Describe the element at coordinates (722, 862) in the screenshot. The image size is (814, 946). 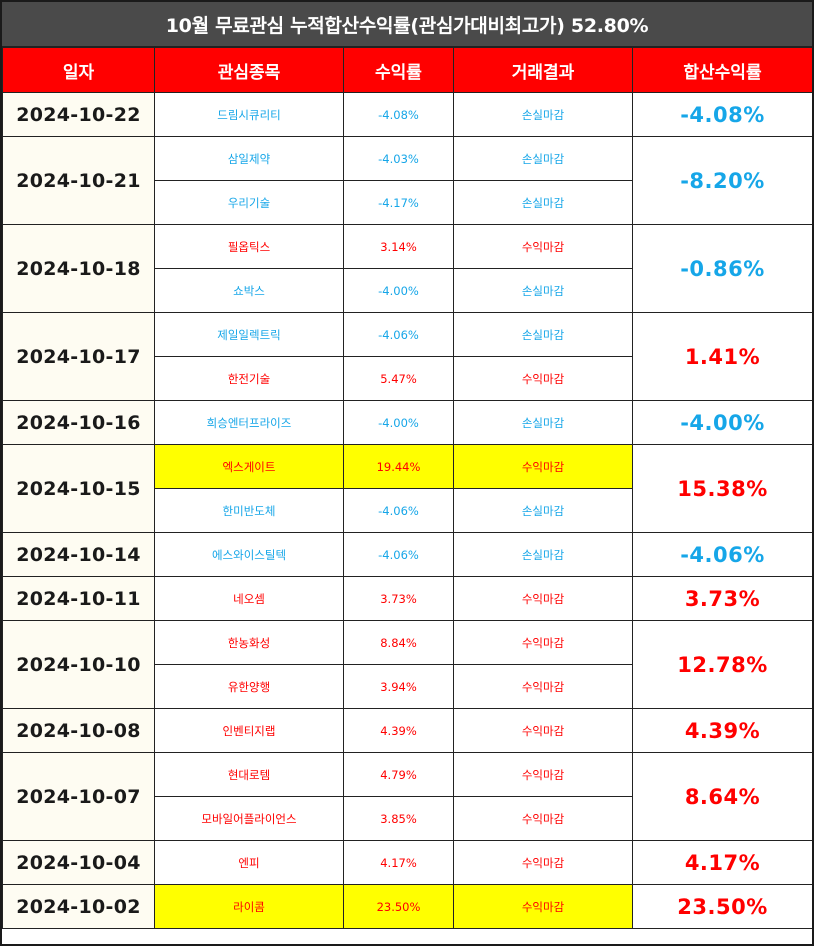
I see `total-cell: 4.17%` at that location.